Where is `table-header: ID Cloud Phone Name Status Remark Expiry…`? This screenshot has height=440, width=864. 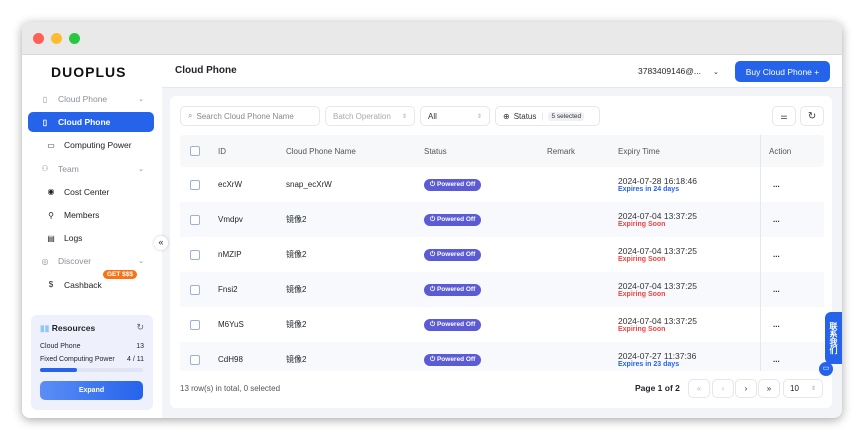 table-header: ID Cloud Phone Name Status Remark Expiry… is located at coordinates (502, 151).